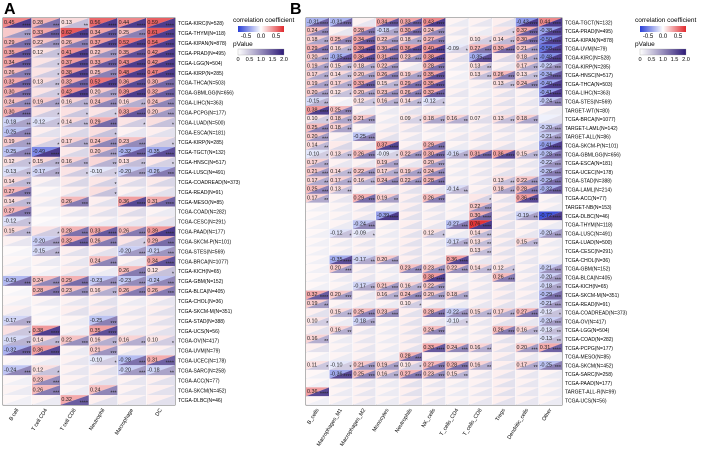 This screenshot has width=708, height=455. I want to click on row-label: TCGA-OV(N=417), so click(198, 342).